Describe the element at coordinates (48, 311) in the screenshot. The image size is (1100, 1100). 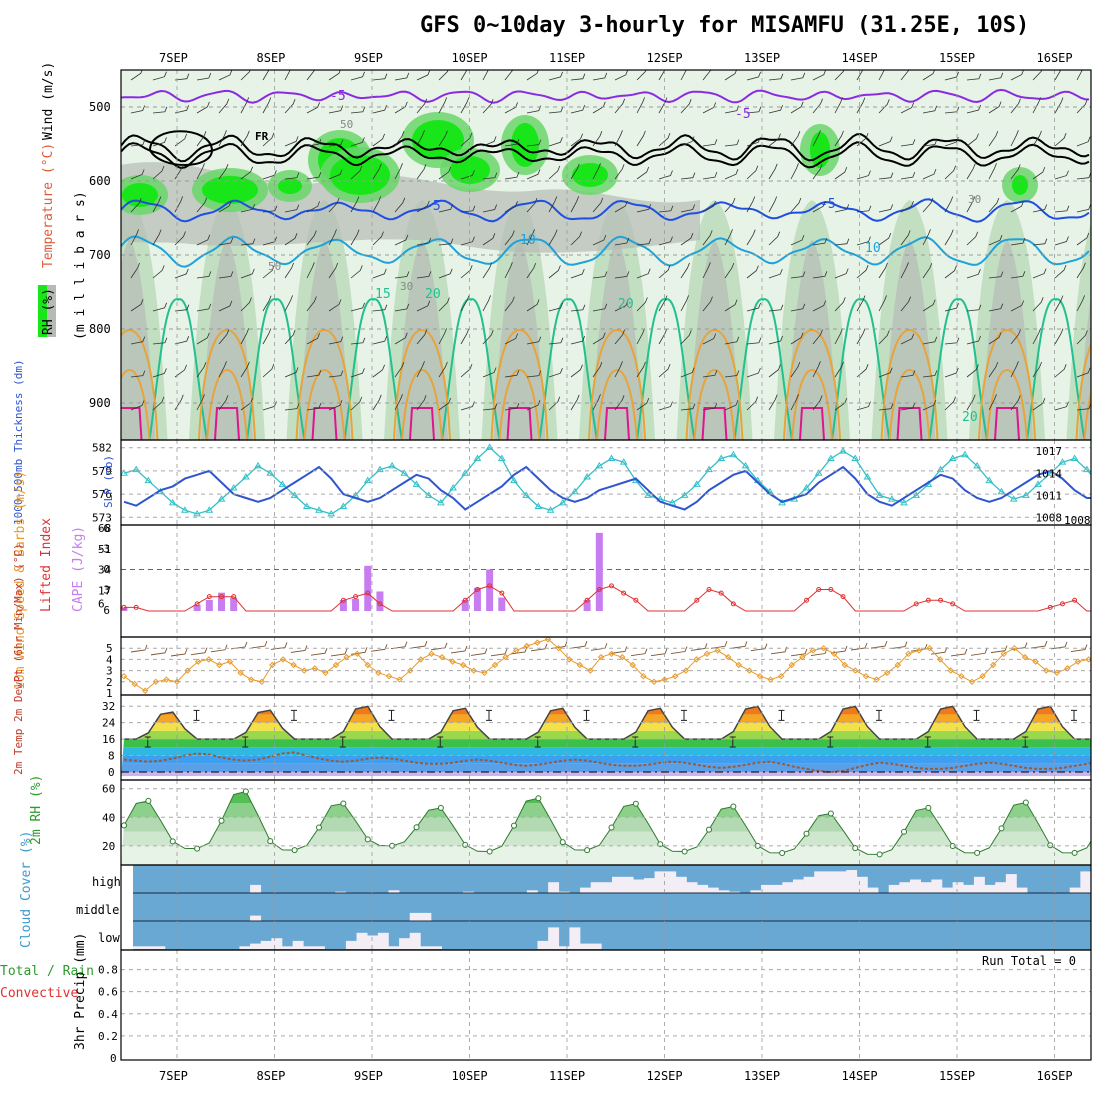
I see `rh-axis-label: RH (%)` at that location.